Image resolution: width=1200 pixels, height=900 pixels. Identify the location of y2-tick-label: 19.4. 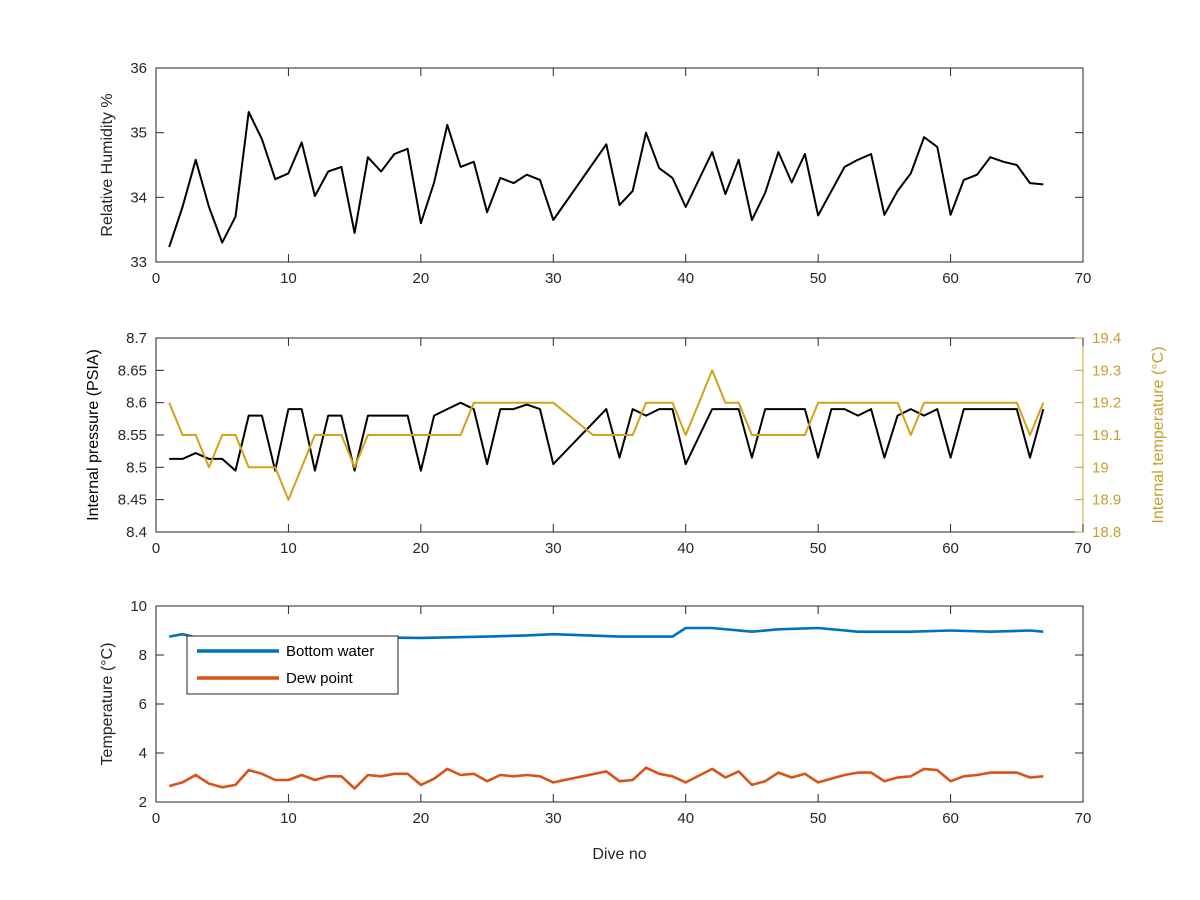
(1106, 338).